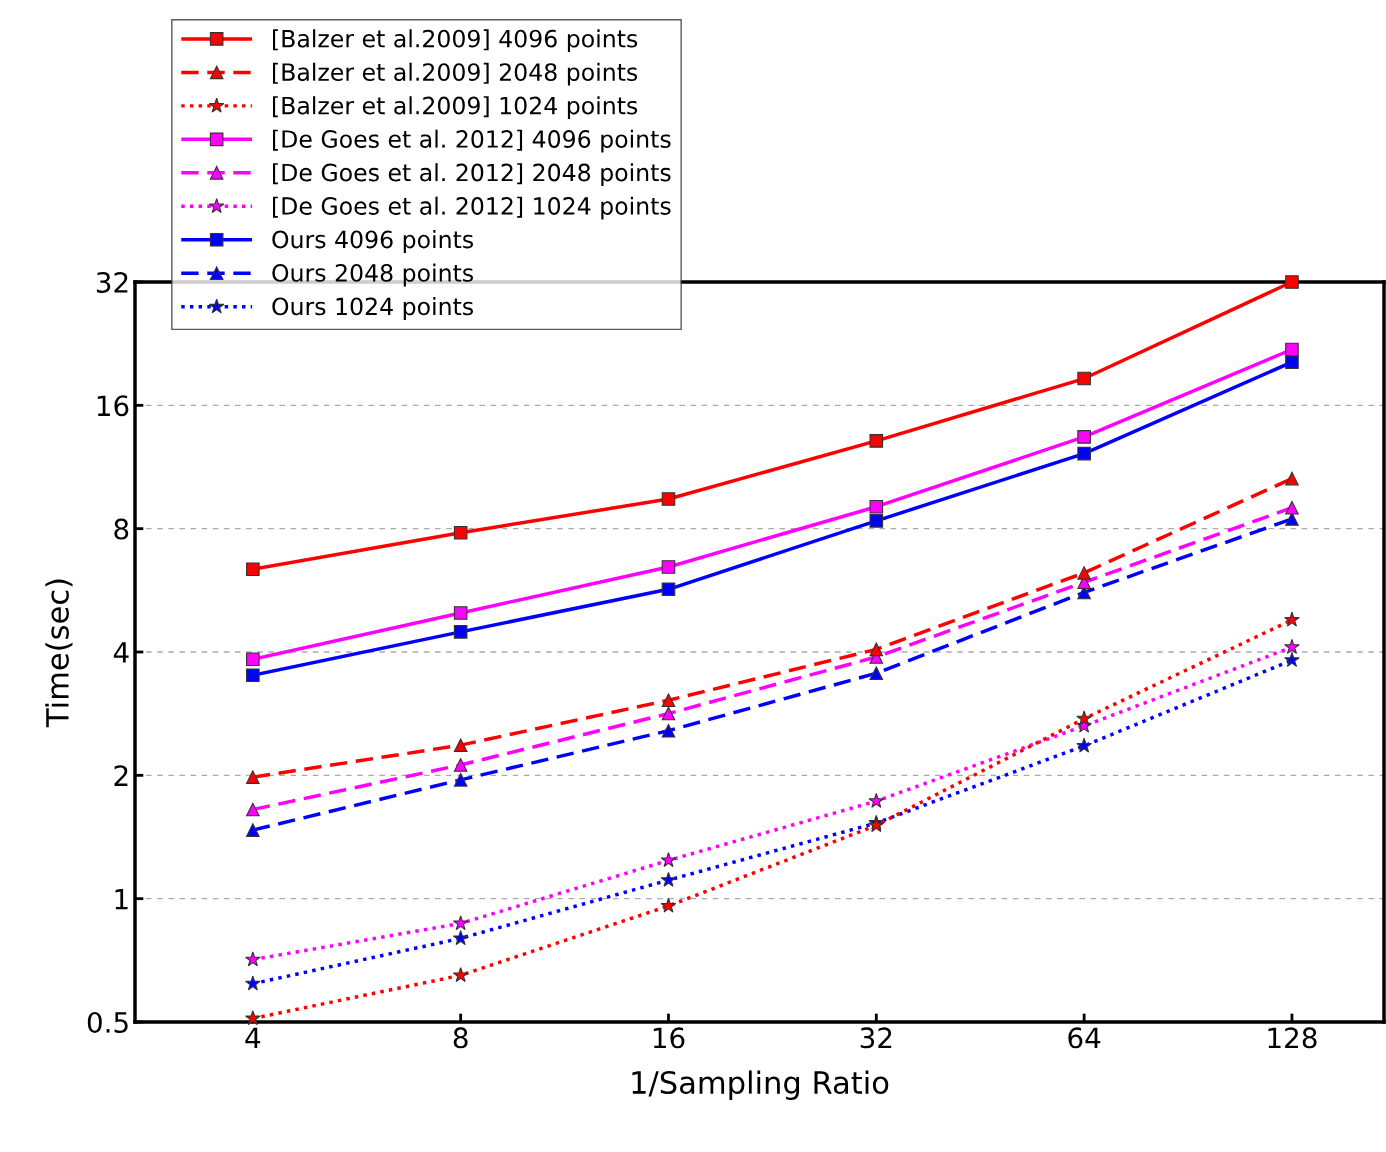  Describe the element at coordinates (455, 41) in the screenshot. I see `legend-label: [Balzer et al.2009] 4096 points` at that location.